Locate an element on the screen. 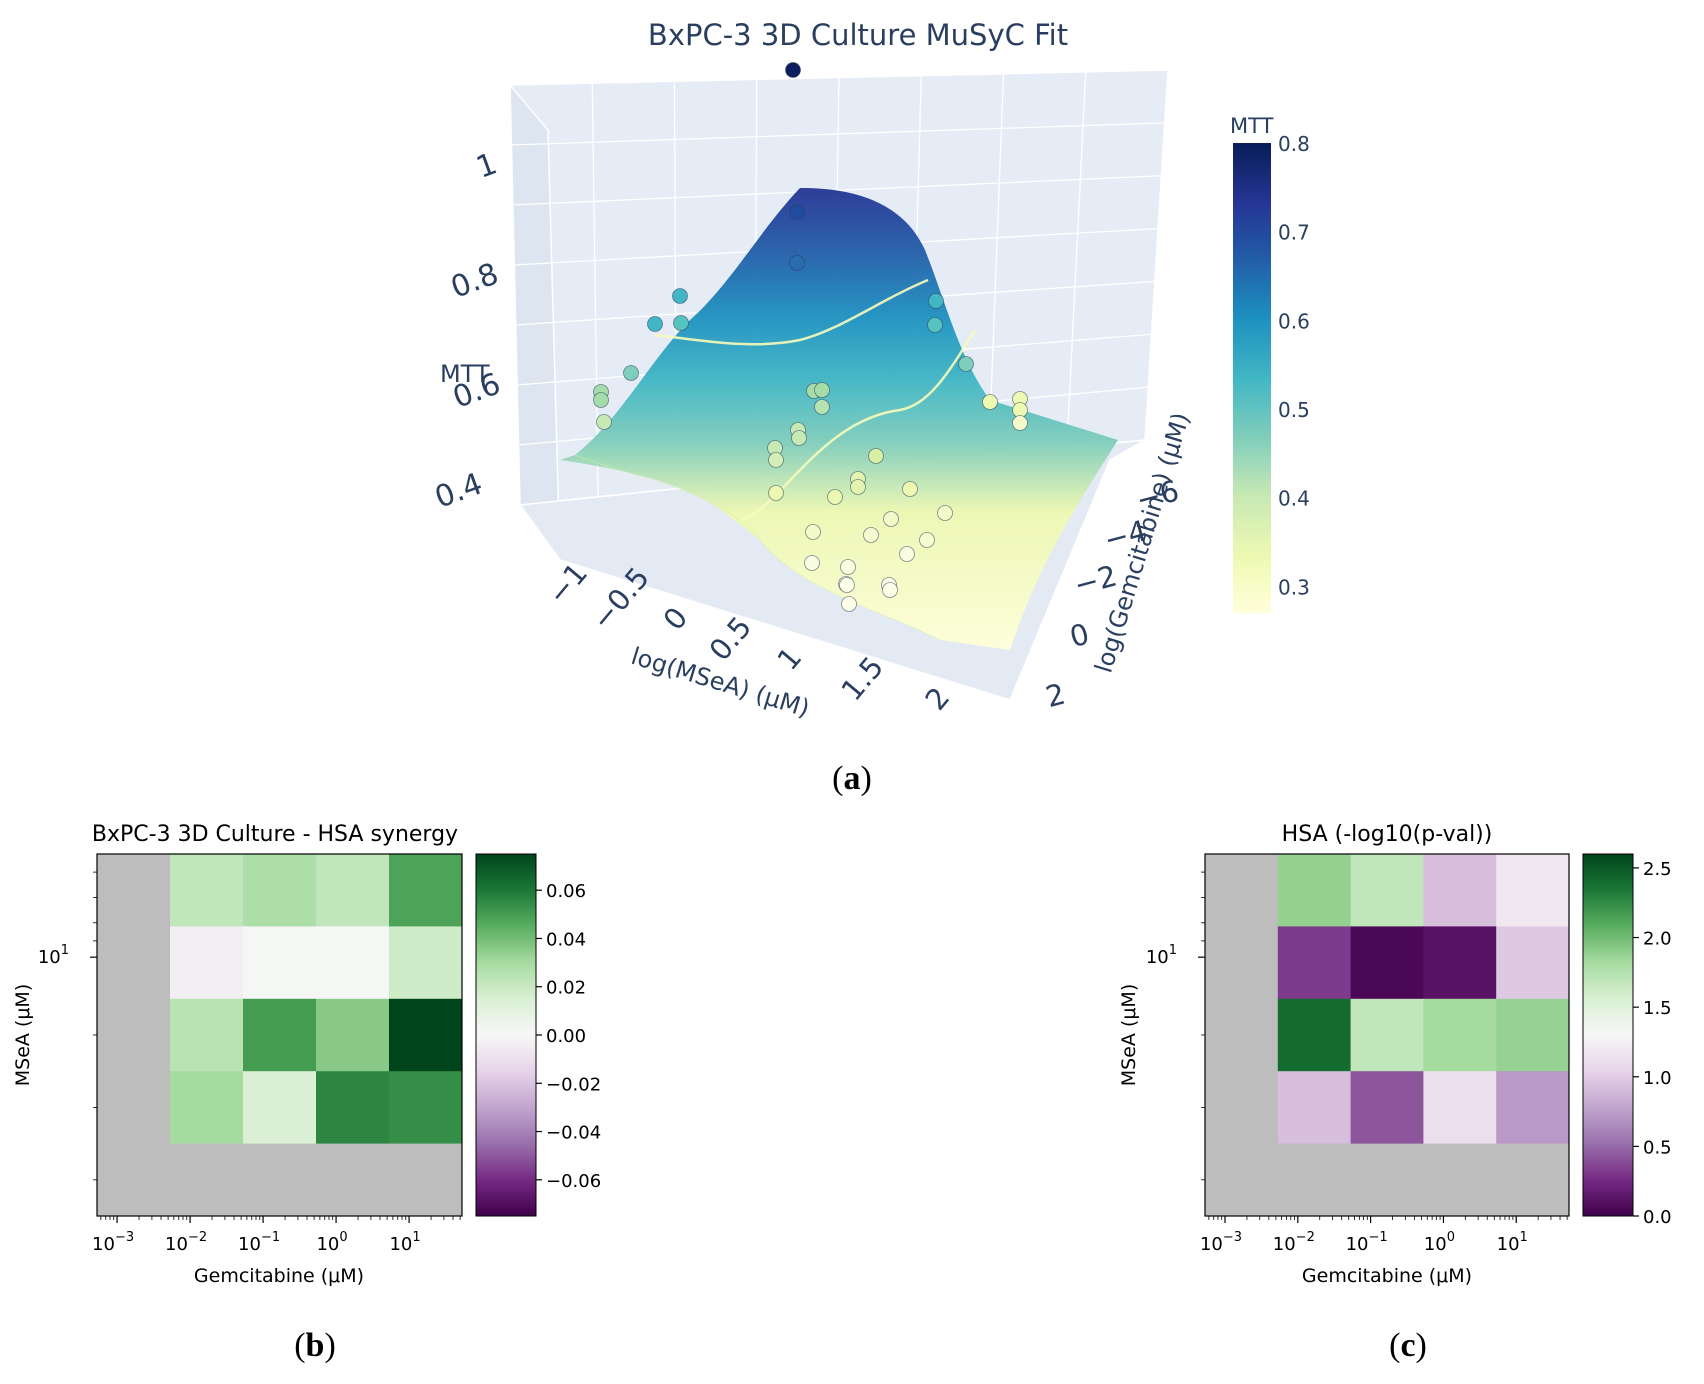 Image resolution: width=1704 pixels, height=1384 pixels. colorbar-a-tick-label: 0.7 is located at coordinates (1294, 233).